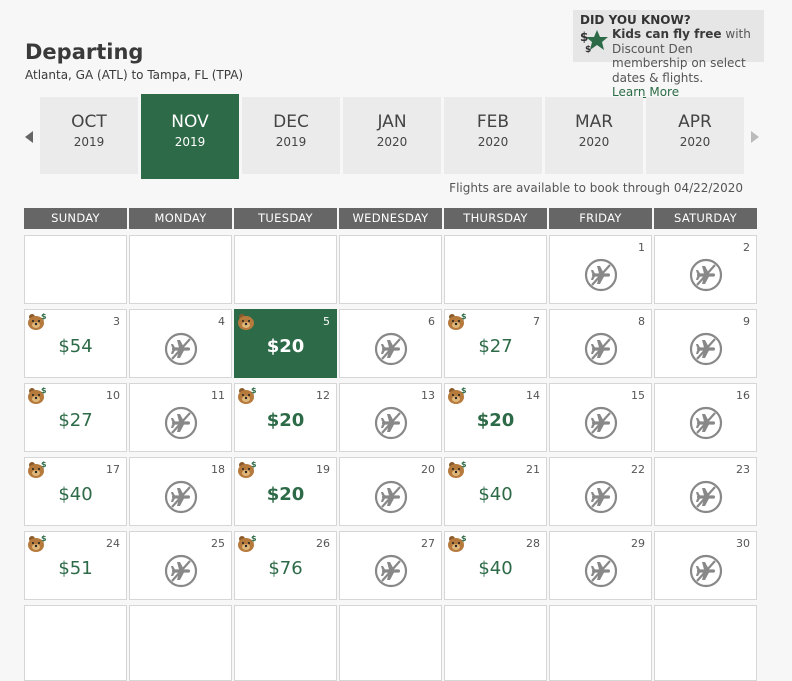 The height and width of the screenshot is (681, 792). I want to click on month-tab-dec: DEC 2019, so click(291, 135).